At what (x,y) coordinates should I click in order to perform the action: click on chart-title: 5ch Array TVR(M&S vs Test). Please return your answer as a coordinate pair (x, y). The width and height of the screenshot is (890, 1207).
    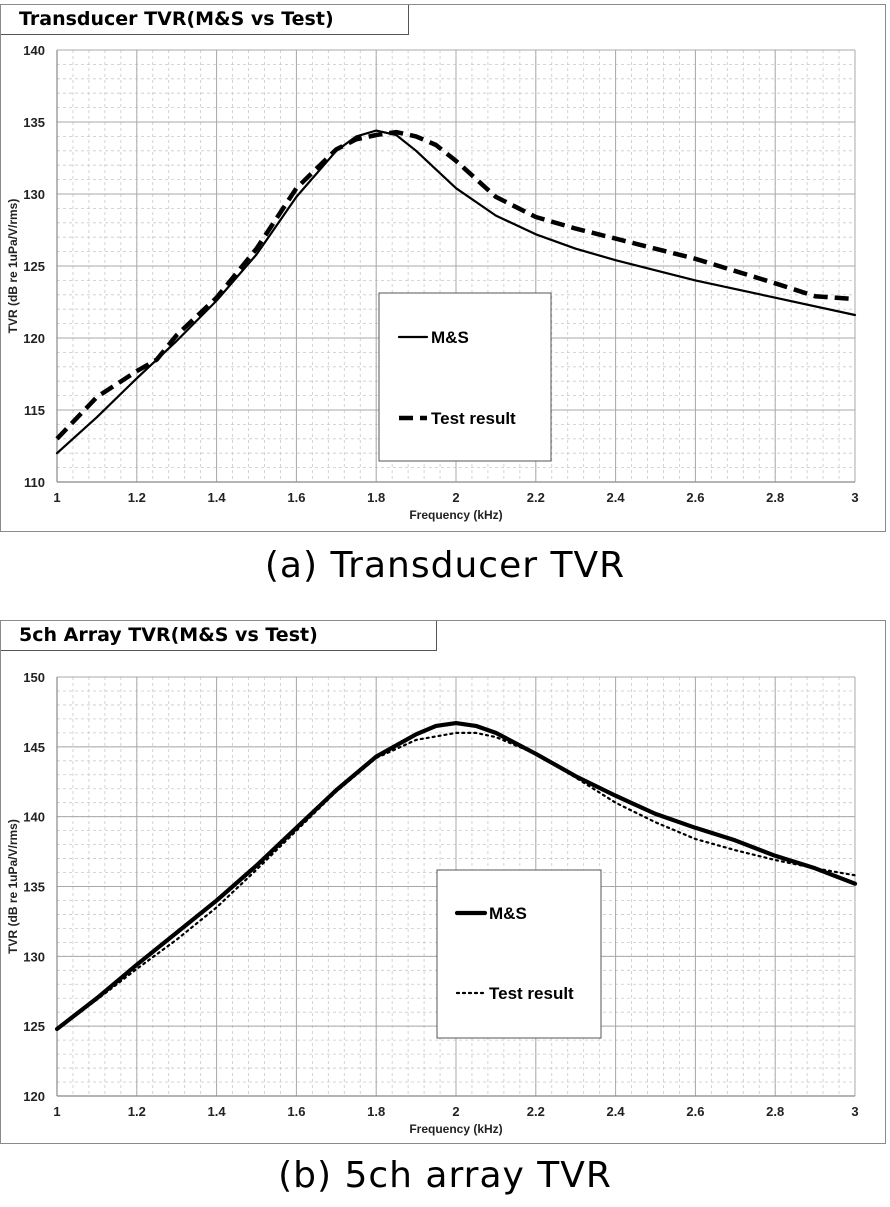
    Looking at the image, I should click on (219, 636).